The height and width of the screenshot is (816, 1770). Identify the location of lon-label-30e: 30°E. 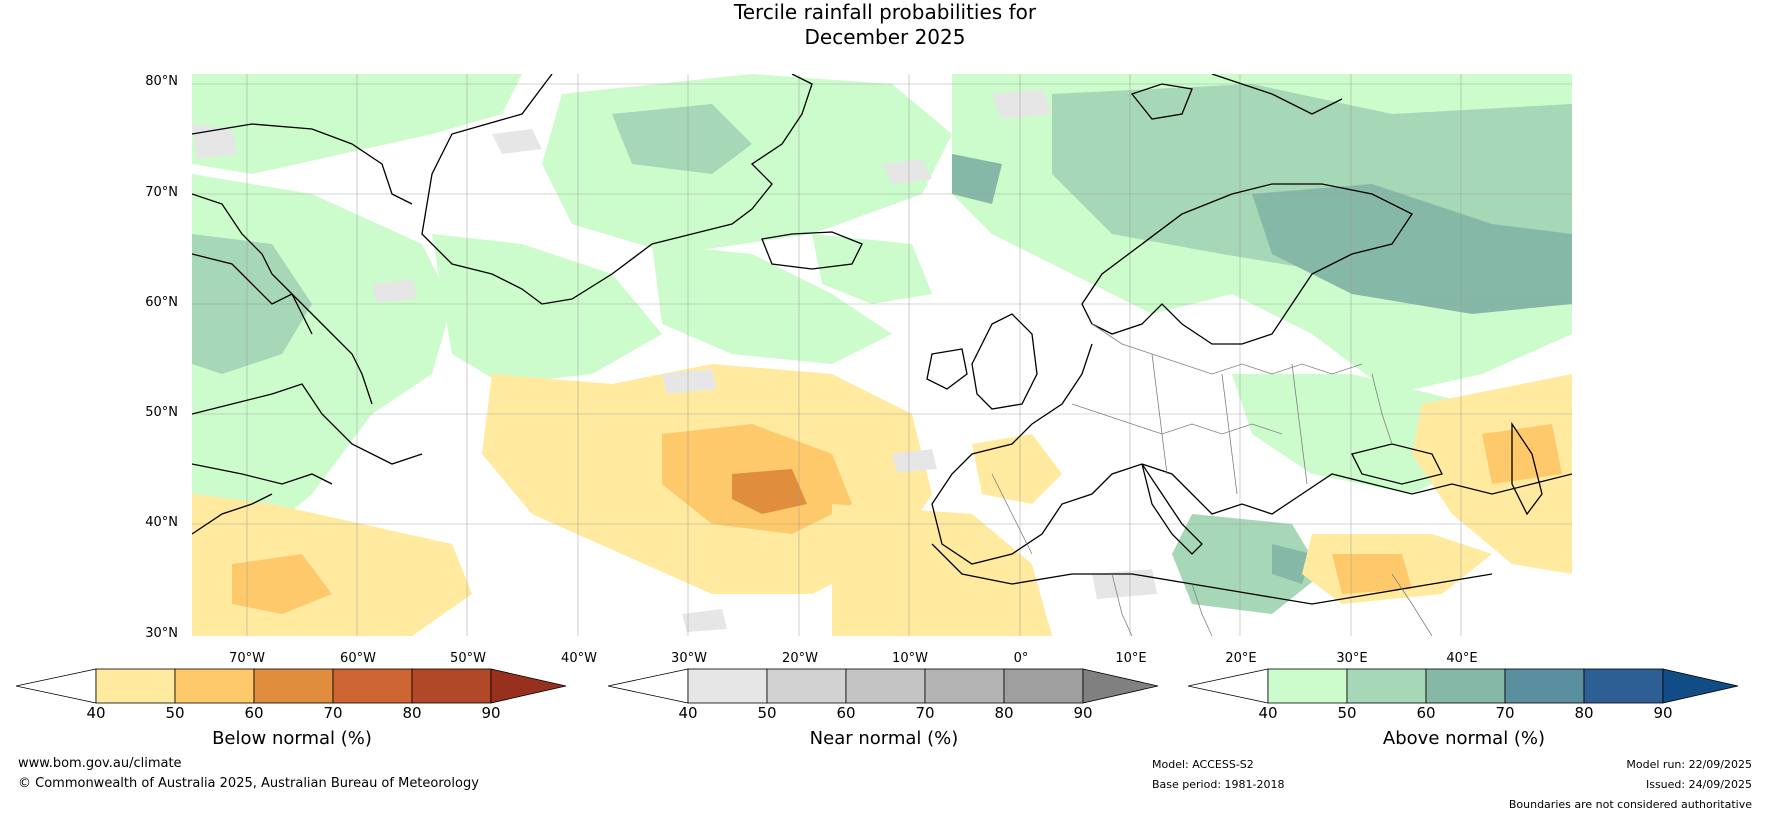
(1352, 658).